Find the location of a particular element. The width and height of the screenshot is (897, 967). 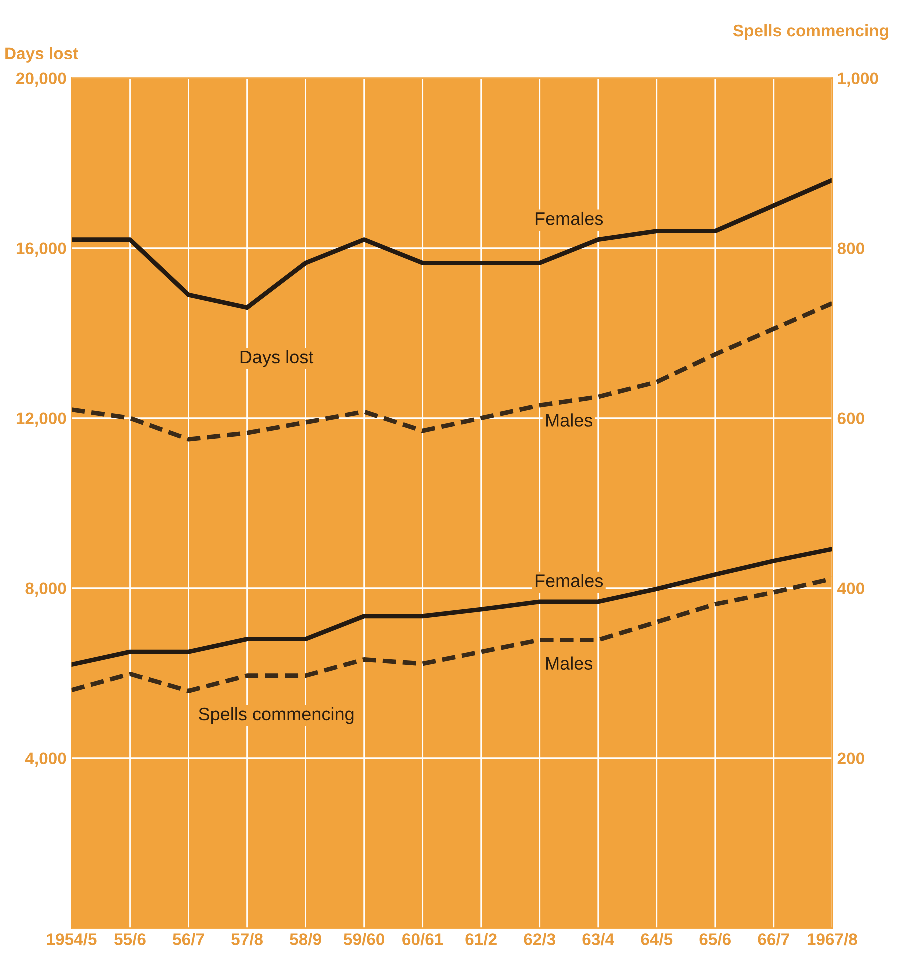

y-tick-label: 16,000 is located at coordinates (41, 249).